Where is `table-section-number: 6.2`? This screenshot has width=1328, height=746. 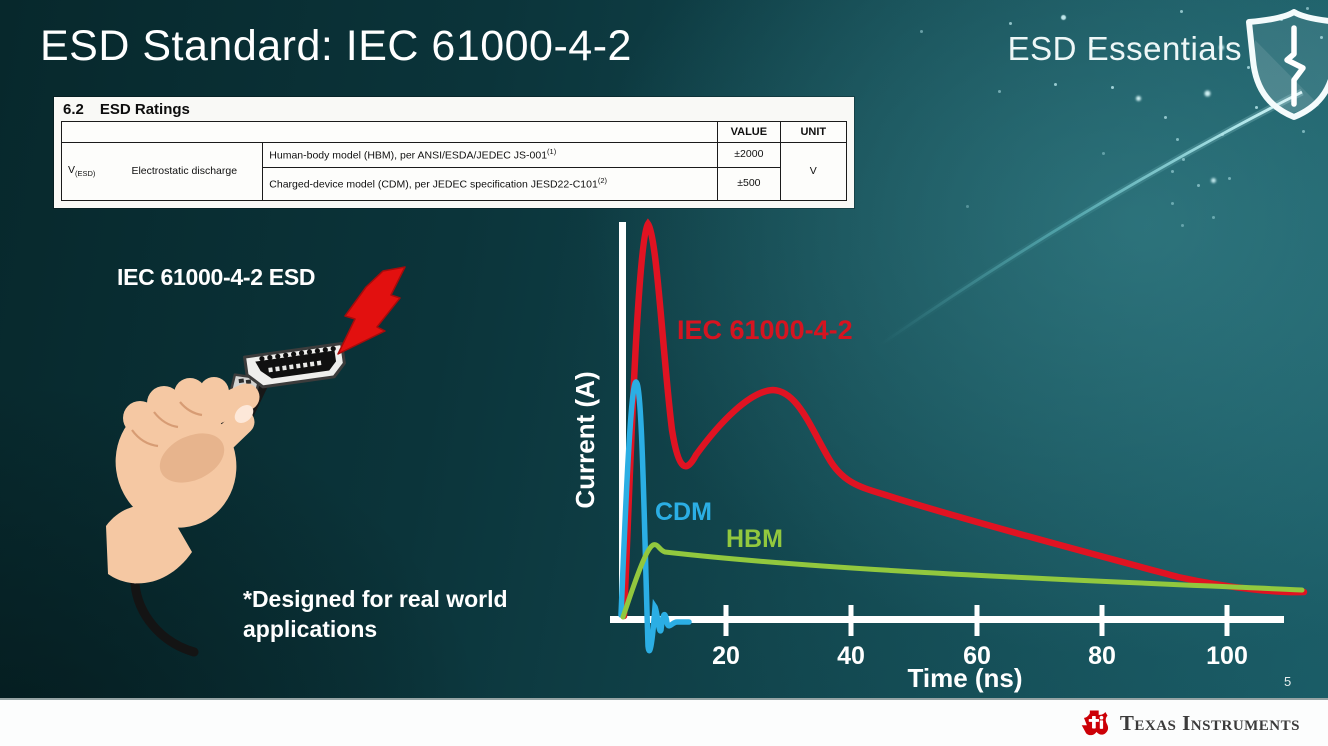 table-section-number: 6.2 is located at coordinates (73, 109).